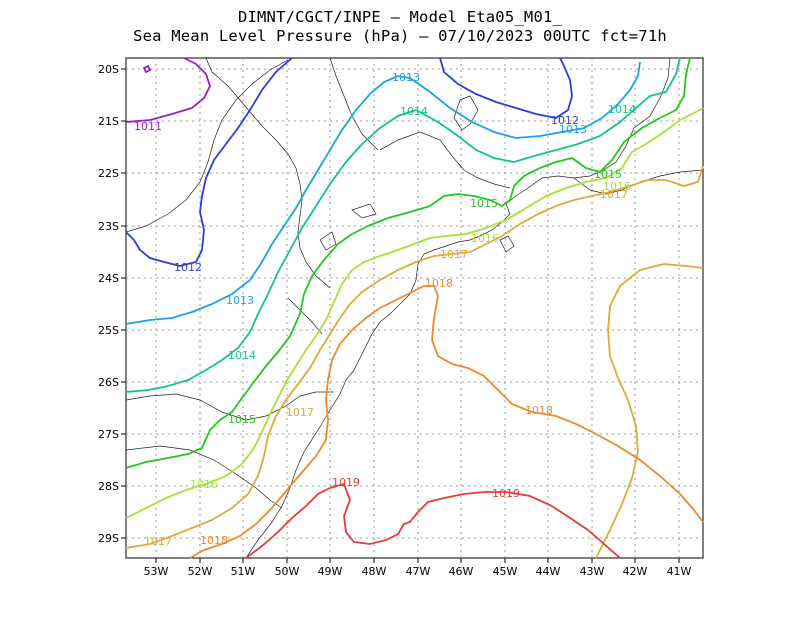 The height and width of the screenshot is (618, 800). I want to click on lon-label: 53W, so click(156, 571).